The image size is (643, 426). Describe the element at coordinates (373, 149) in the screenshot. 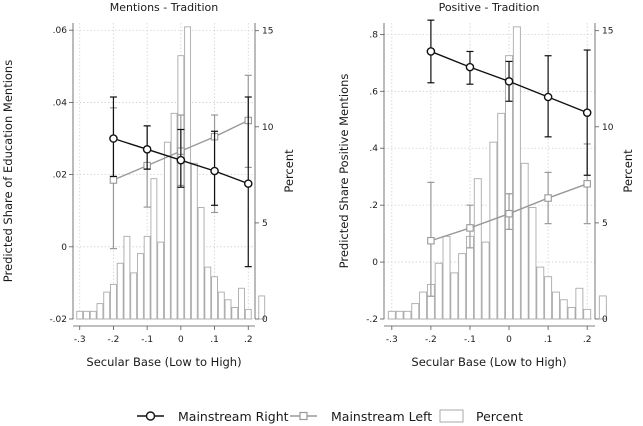

I see `y-tick-label: .4` at that location.